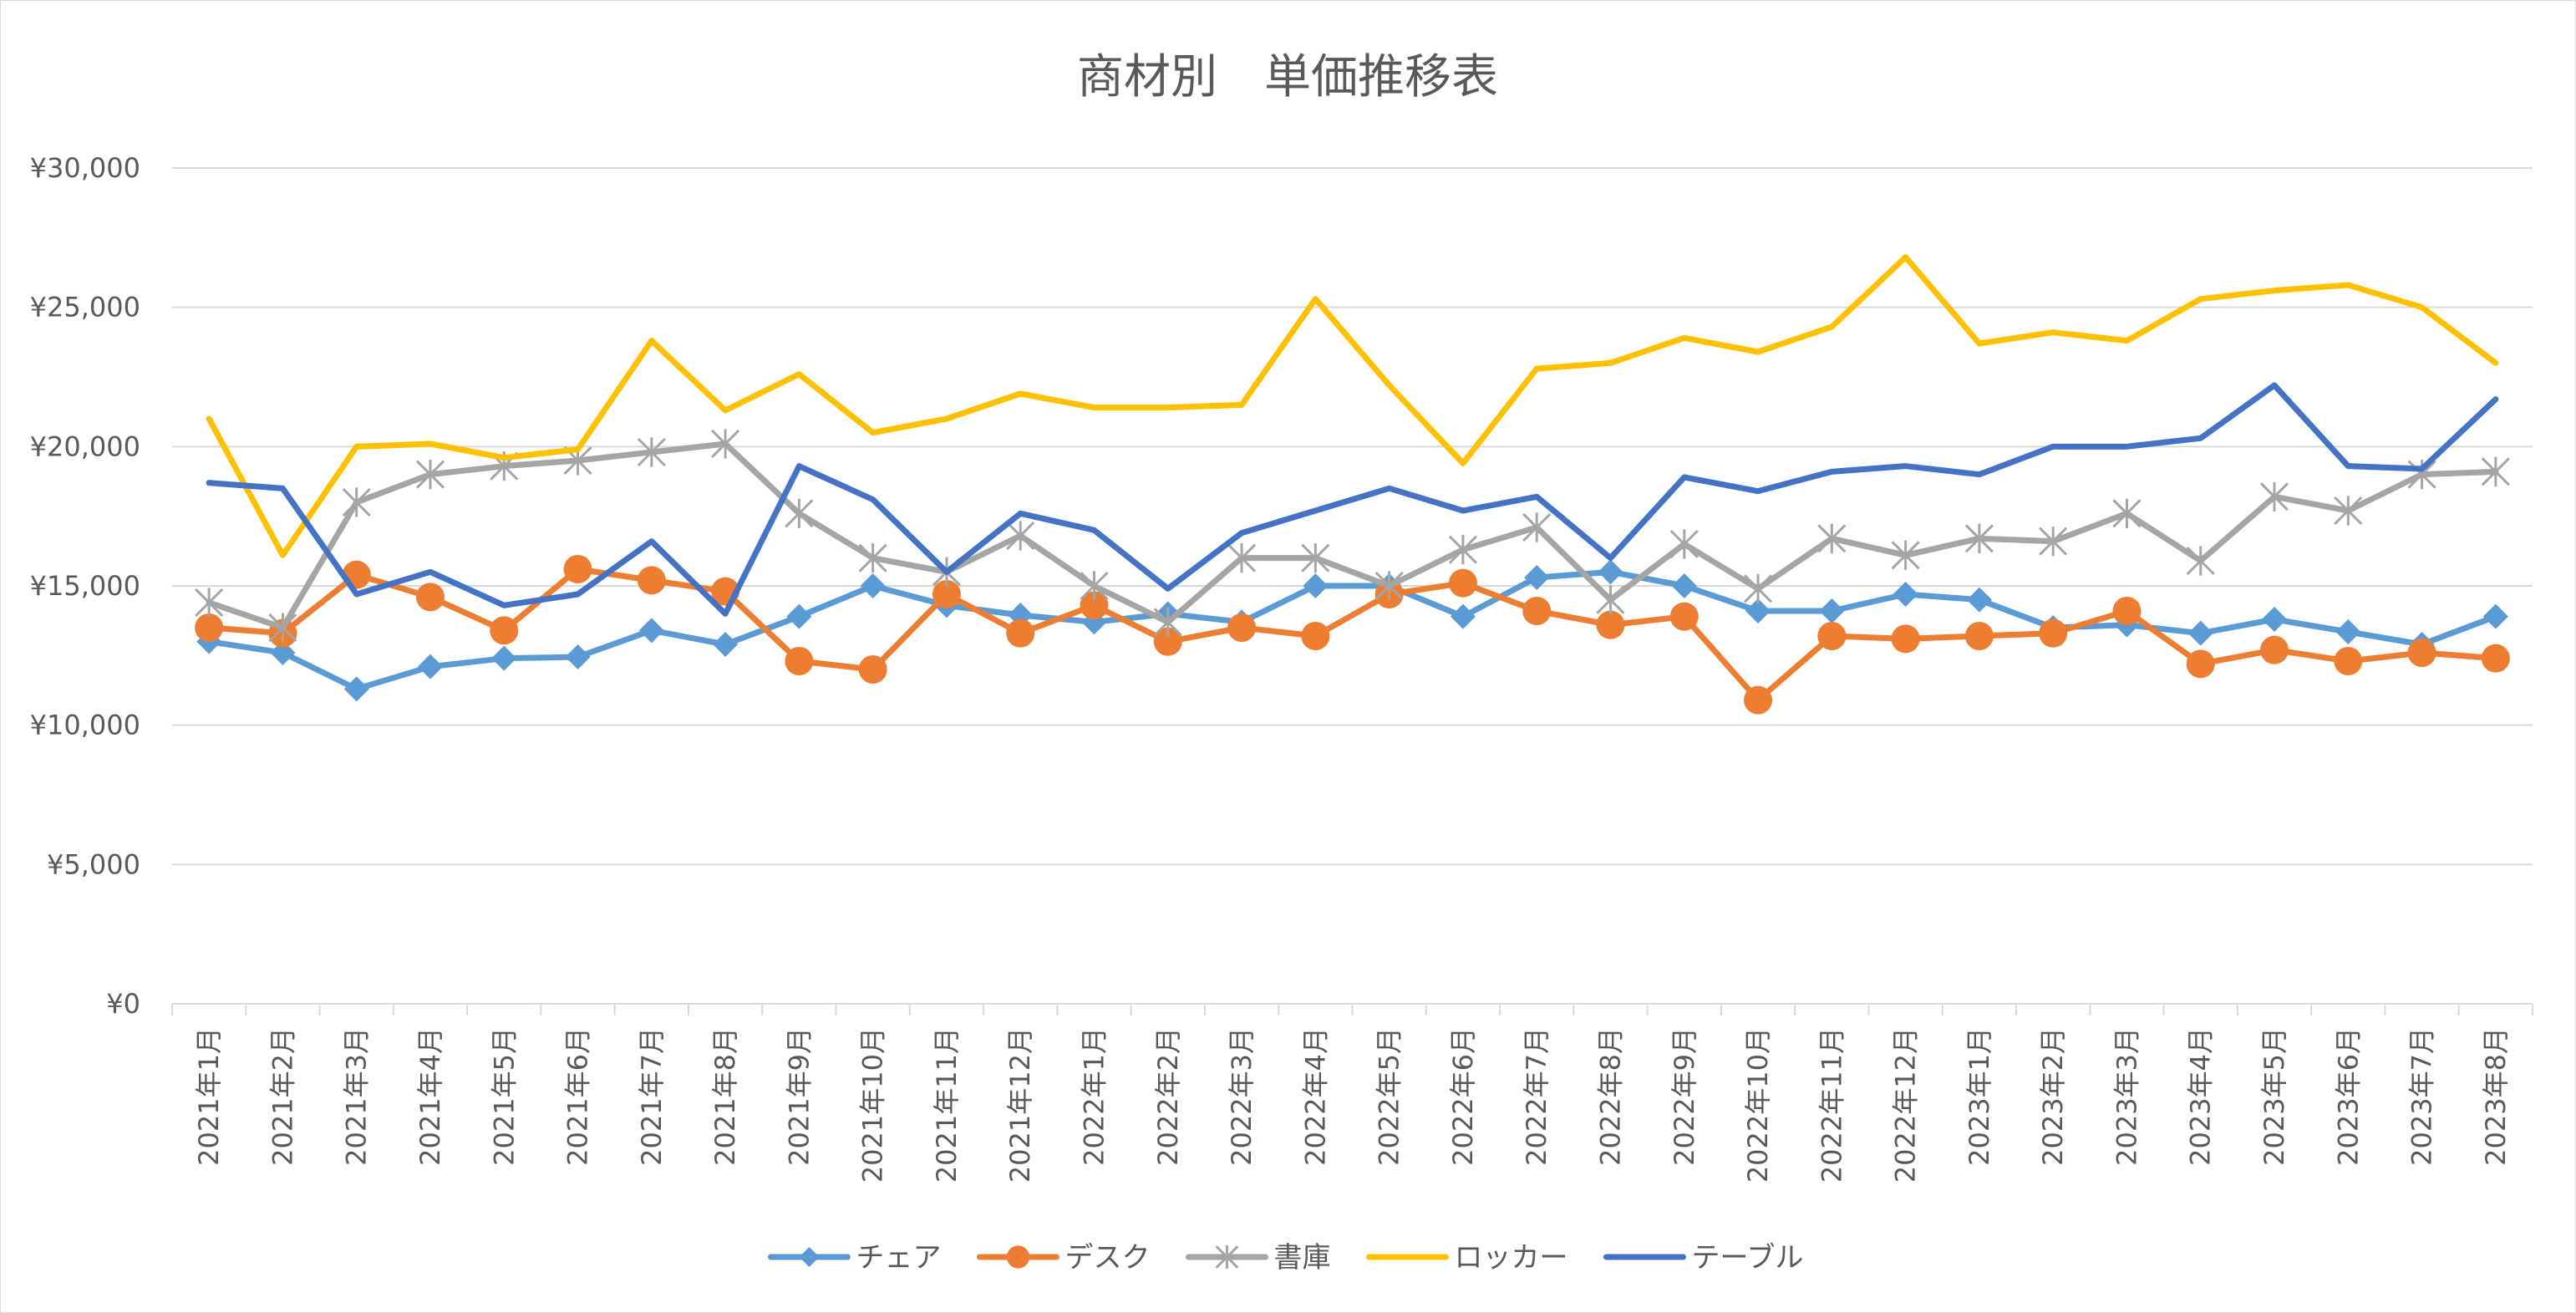 Image resolution: width=2576 pixels, height=1313 pixels. What do you see at coordinates (2201, 1096) in the screenshot?
I see `x-tick-label: 2023年4月` at bounding box center [2201, 1096].